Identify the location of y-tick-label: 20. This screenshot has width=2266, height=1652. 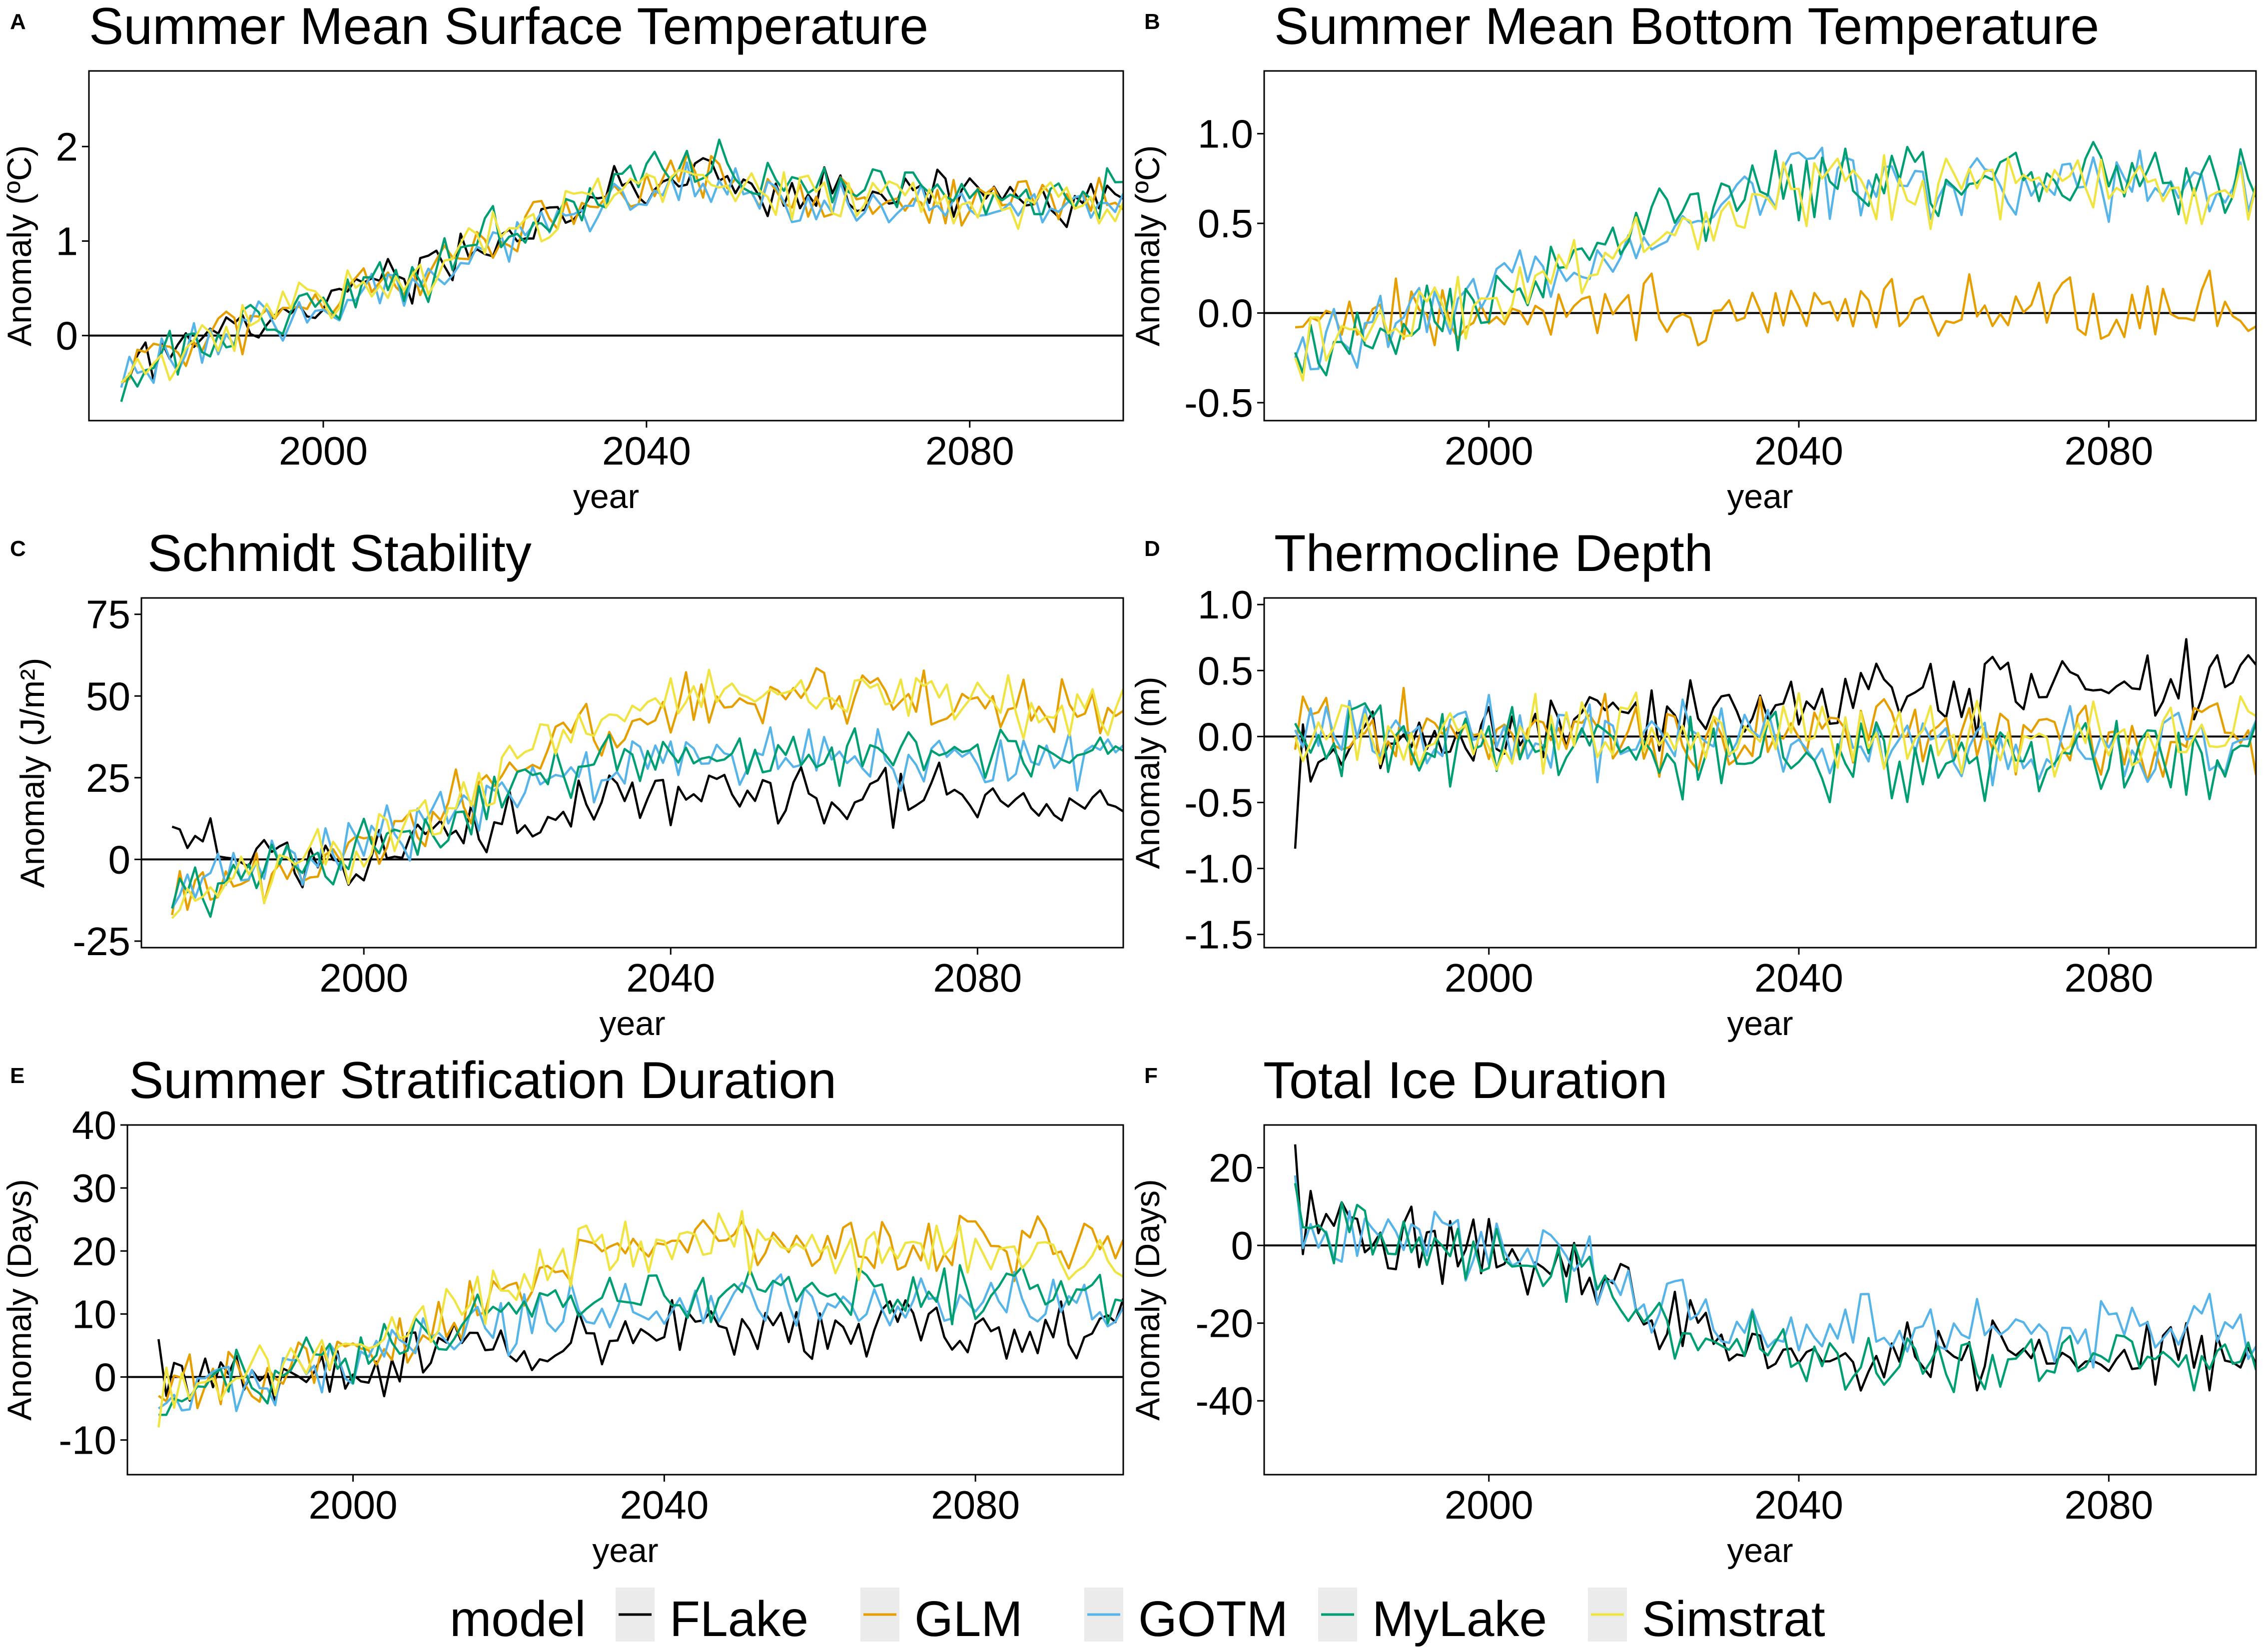
(94, 1251).